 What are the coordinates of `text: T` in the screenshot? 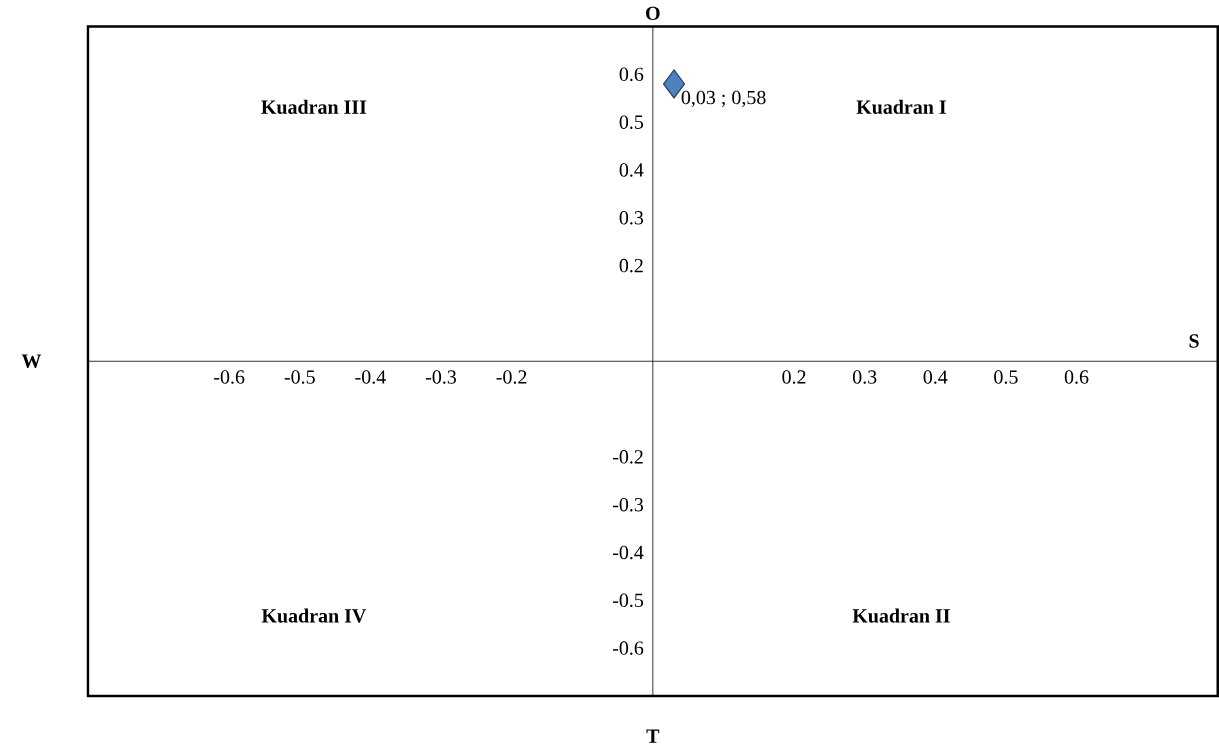 It's located at (653, 736).